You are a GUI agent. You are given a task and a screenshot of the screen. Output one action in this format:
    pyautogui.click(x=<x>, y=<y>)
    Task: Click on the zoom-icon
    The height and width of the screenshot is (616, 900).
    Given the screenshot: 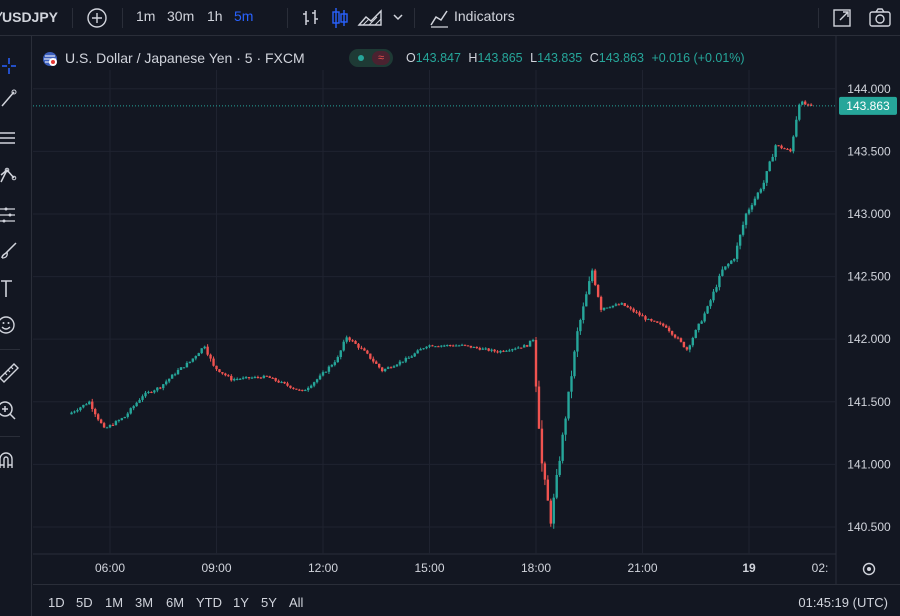 What is the action you would take?
    pyautogui.click(x=13, y=411)
    